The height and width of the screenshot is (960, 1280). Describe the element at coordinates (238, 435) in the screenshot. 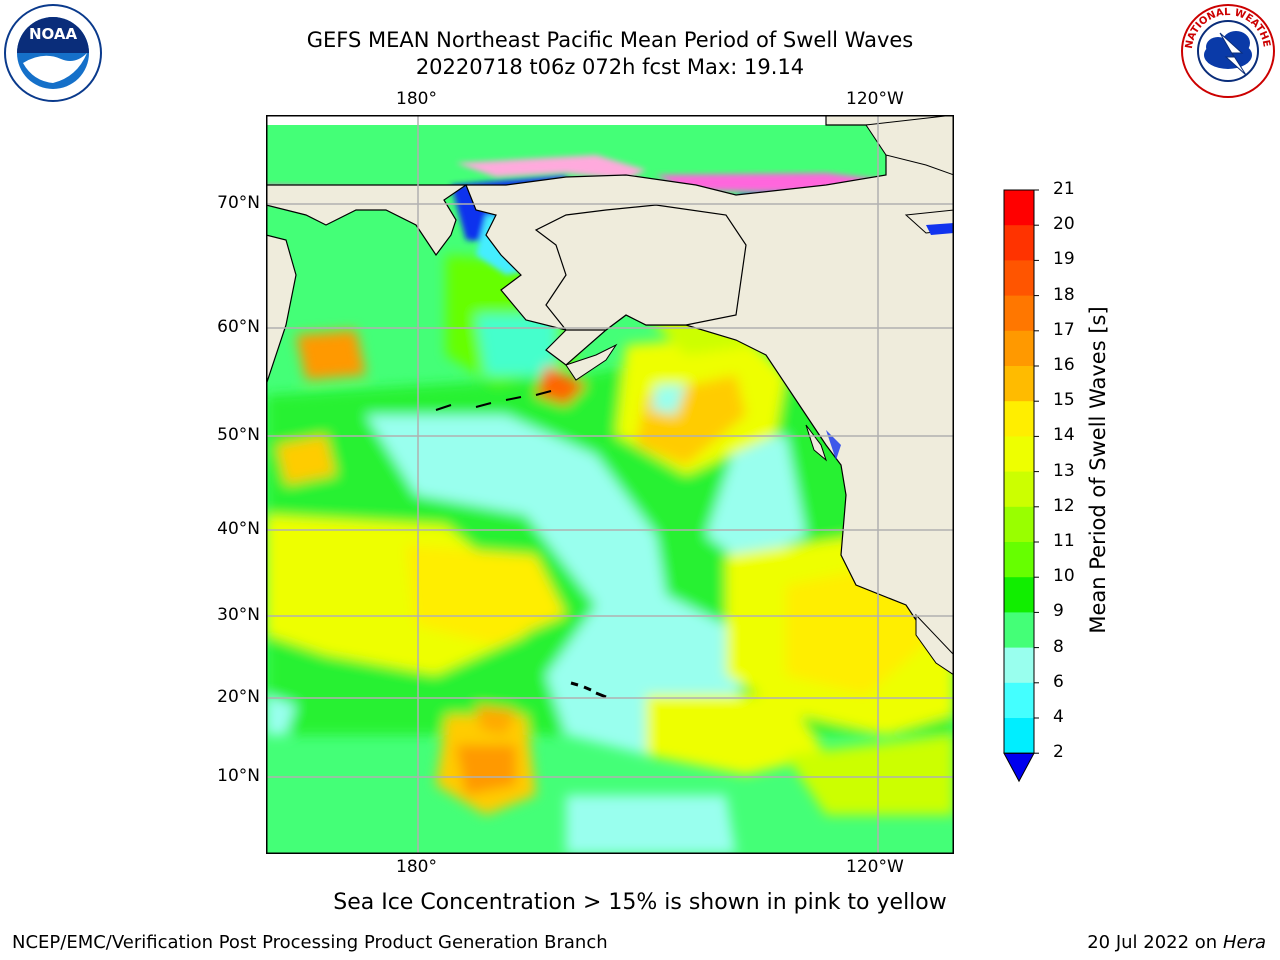

I see `lat-label-50n: 50°N` at that location.